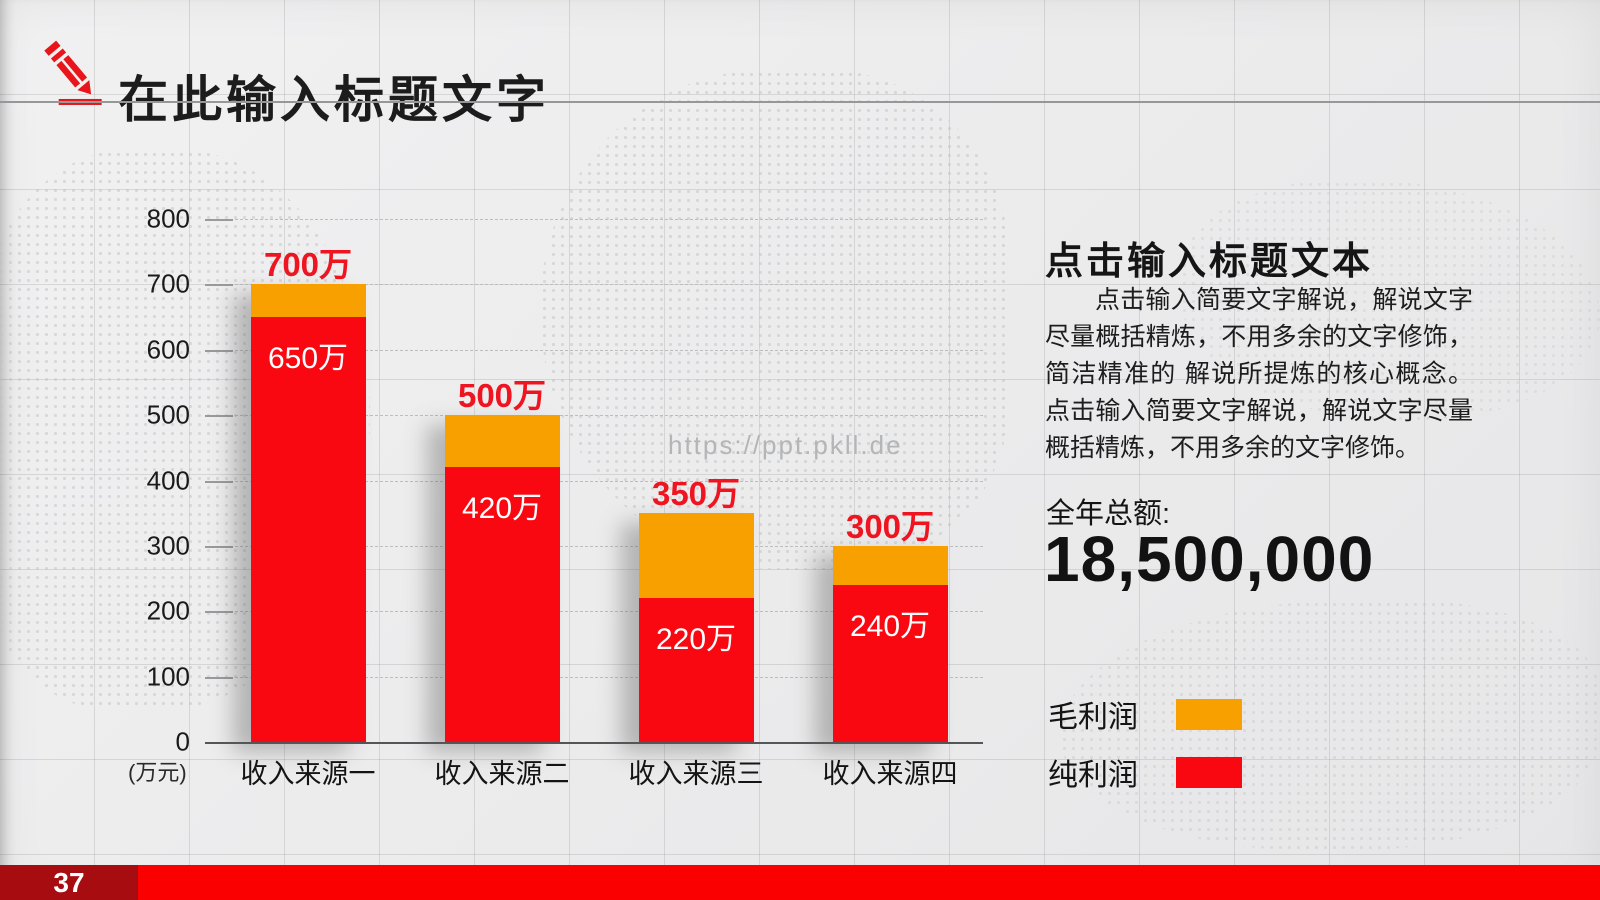 This screenshot has height=900, width=1600. What do you see at coordinates (502, 396) in the screenshot?
I see `bar-total-label: 500万` at bounding box center [502, 396].